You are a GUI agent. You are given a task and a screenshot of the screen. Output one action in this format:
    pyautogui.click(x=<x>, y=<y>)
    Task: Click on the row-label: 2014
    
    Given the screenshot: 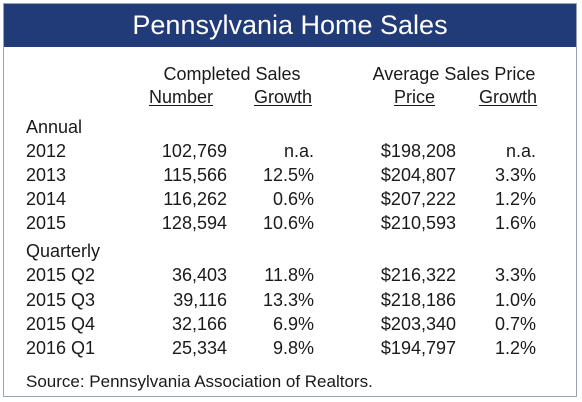 What is the action you would take?
    pyautogui.click(x=46, y=199)
    